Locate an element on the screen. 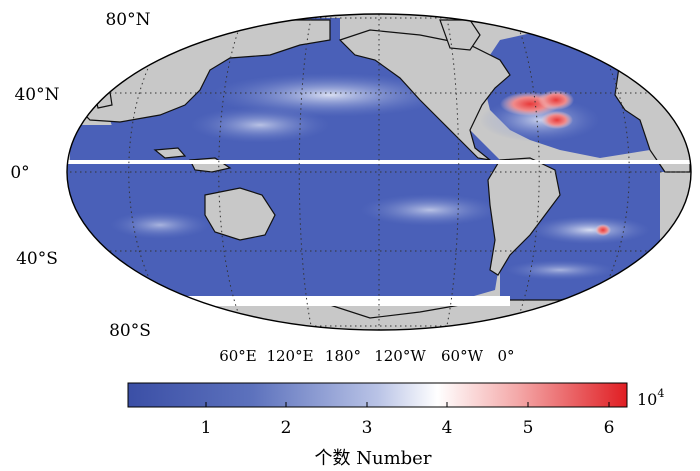 The width and height of the screenshot is (700, 471). land-australia is located at coordinates (240, 214).